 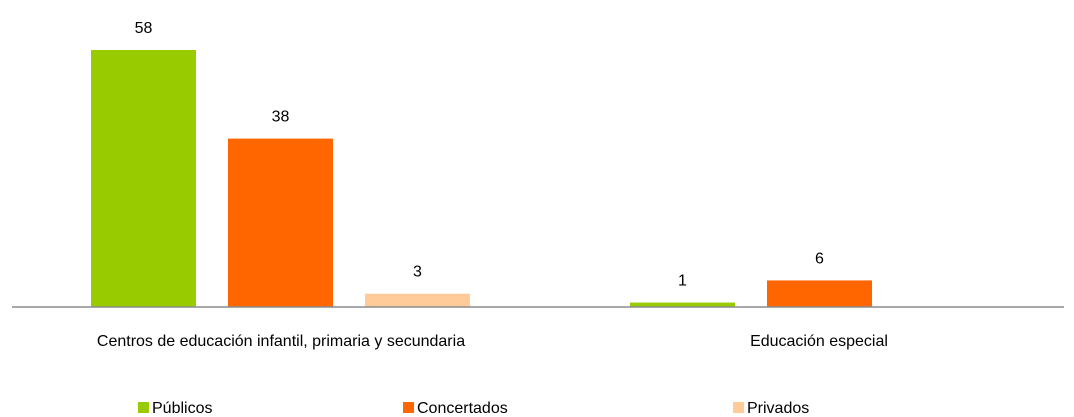 What do you see at coordinates (143, 178) in the screenshot?
I see `bar-públicos-1` at bounding box center [143, 178].